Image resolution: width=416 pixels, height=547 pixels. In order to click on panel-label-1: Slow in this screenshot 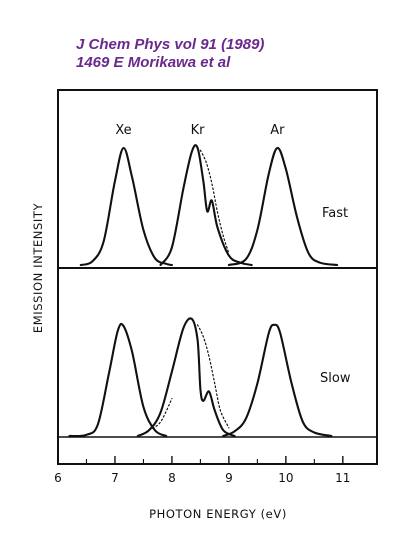, I will do `click(335, 378)`.